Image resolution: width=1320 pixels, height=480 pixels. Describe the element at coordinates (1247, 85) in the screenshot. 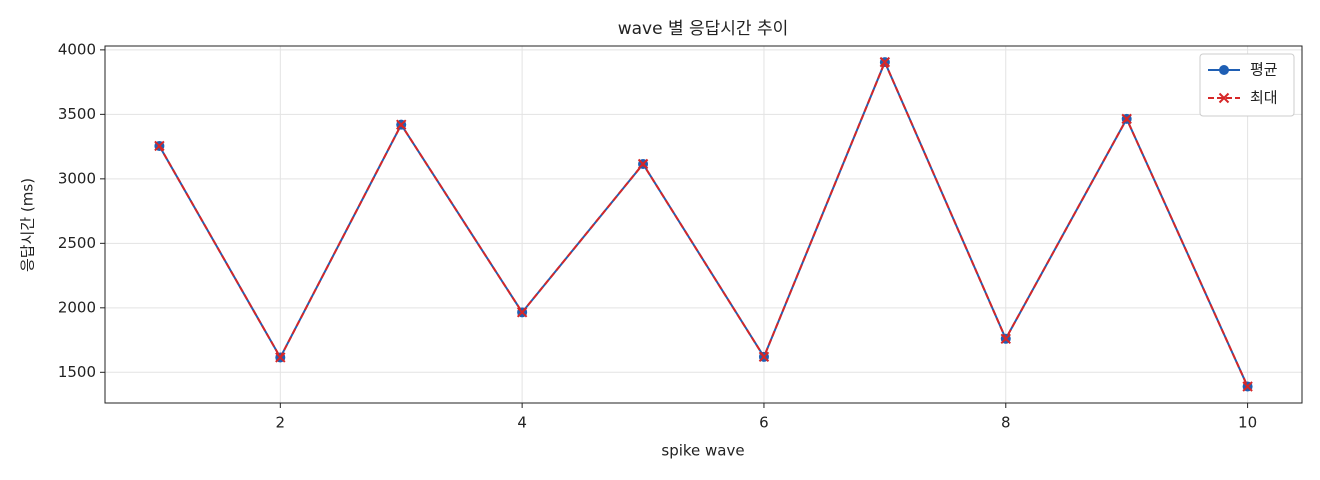

I see `legend-box` at that location.